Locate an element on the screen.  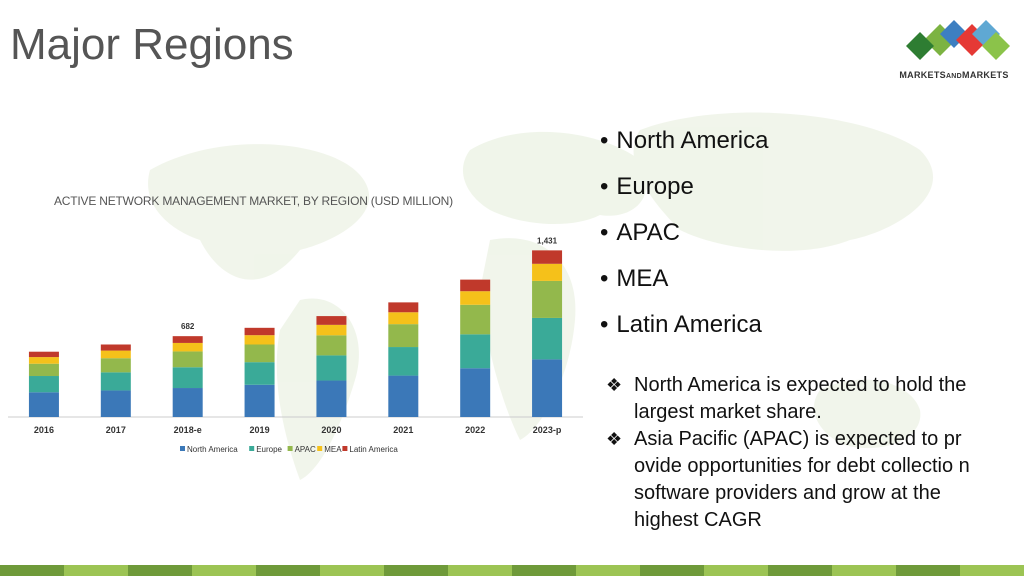
footer-band is located at coordinates (512, 570).